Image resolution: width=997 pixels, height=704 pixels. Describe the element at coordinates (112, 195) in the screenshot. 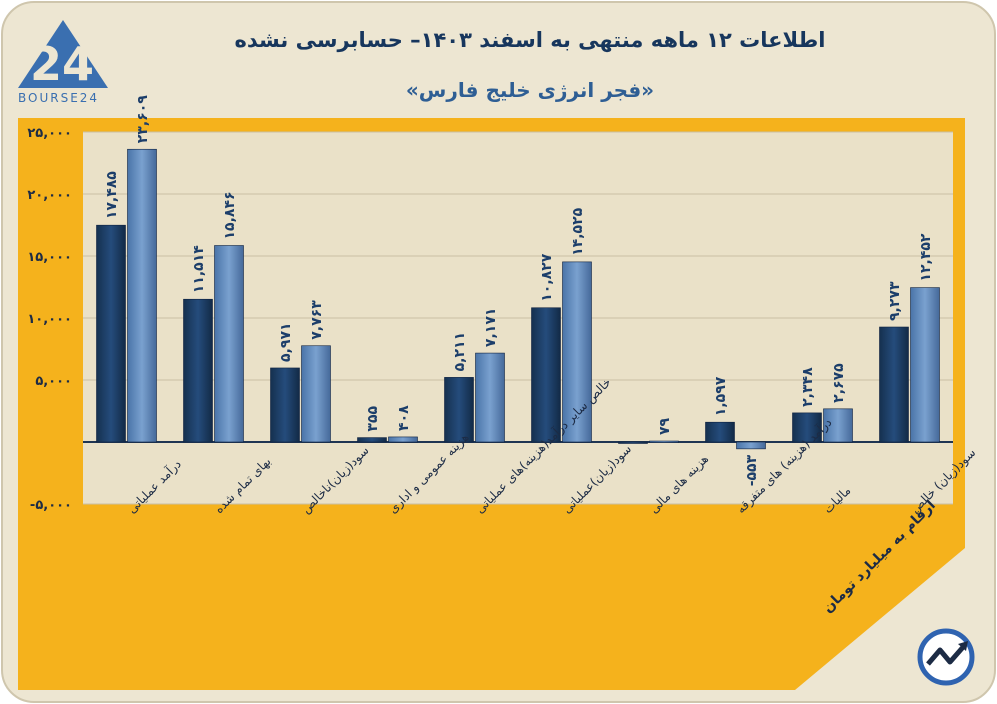

I see `data-label: ۱۷,۴۸۵` at that location.